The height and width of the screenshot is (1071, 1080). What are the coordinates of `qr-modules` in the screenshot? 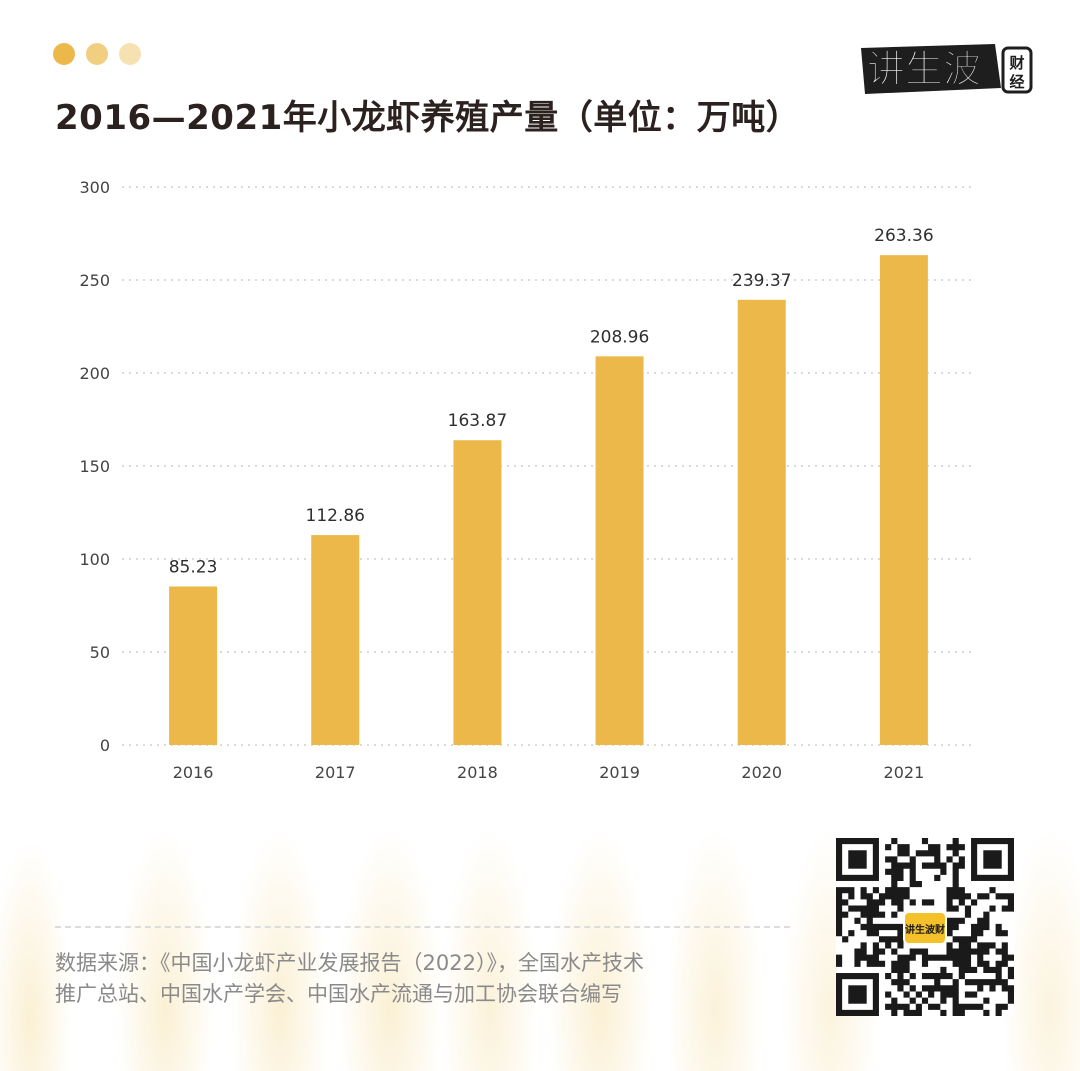 It's located at (925, 927).